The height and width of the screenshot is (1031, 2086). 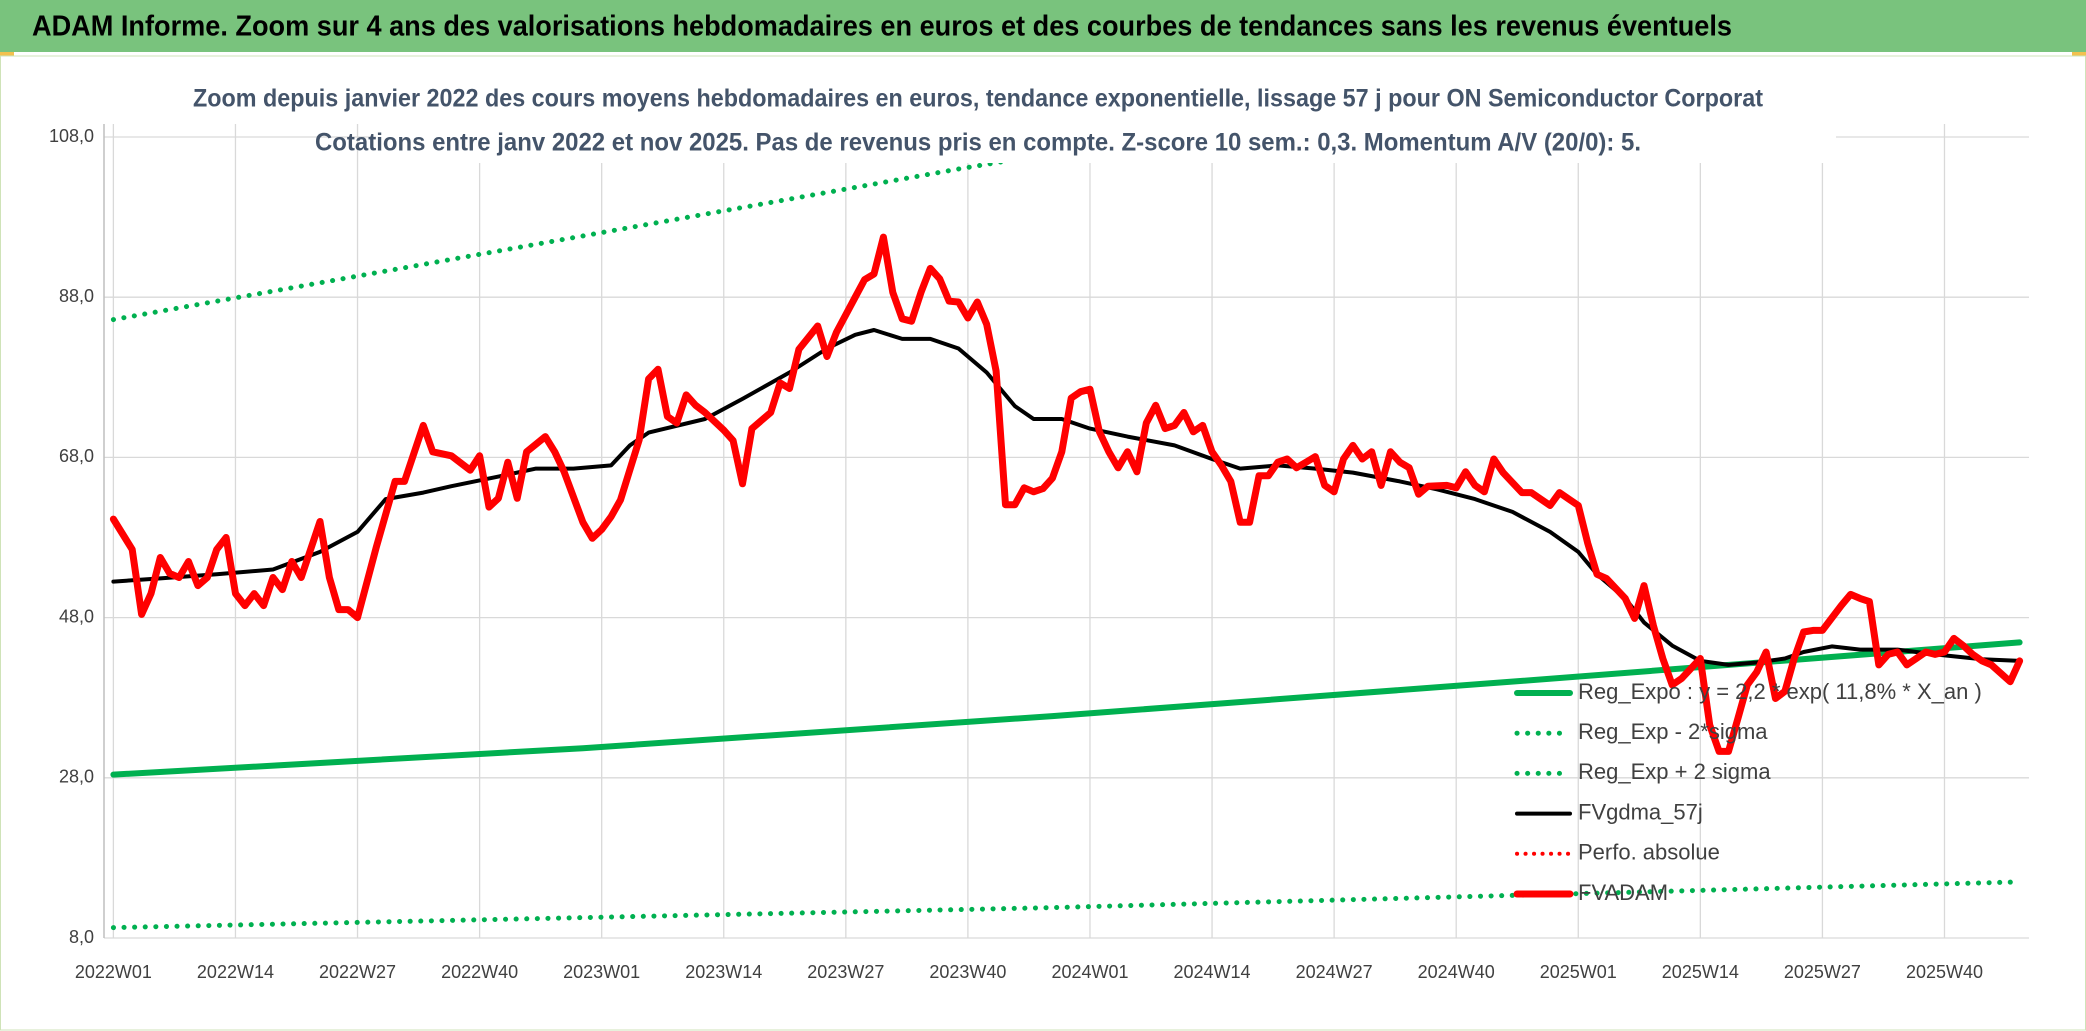 What do you see at coordinates (81, 937) in the screenshot?
I see `y-tick-label: 8,0` at bounding box center [81, 937].